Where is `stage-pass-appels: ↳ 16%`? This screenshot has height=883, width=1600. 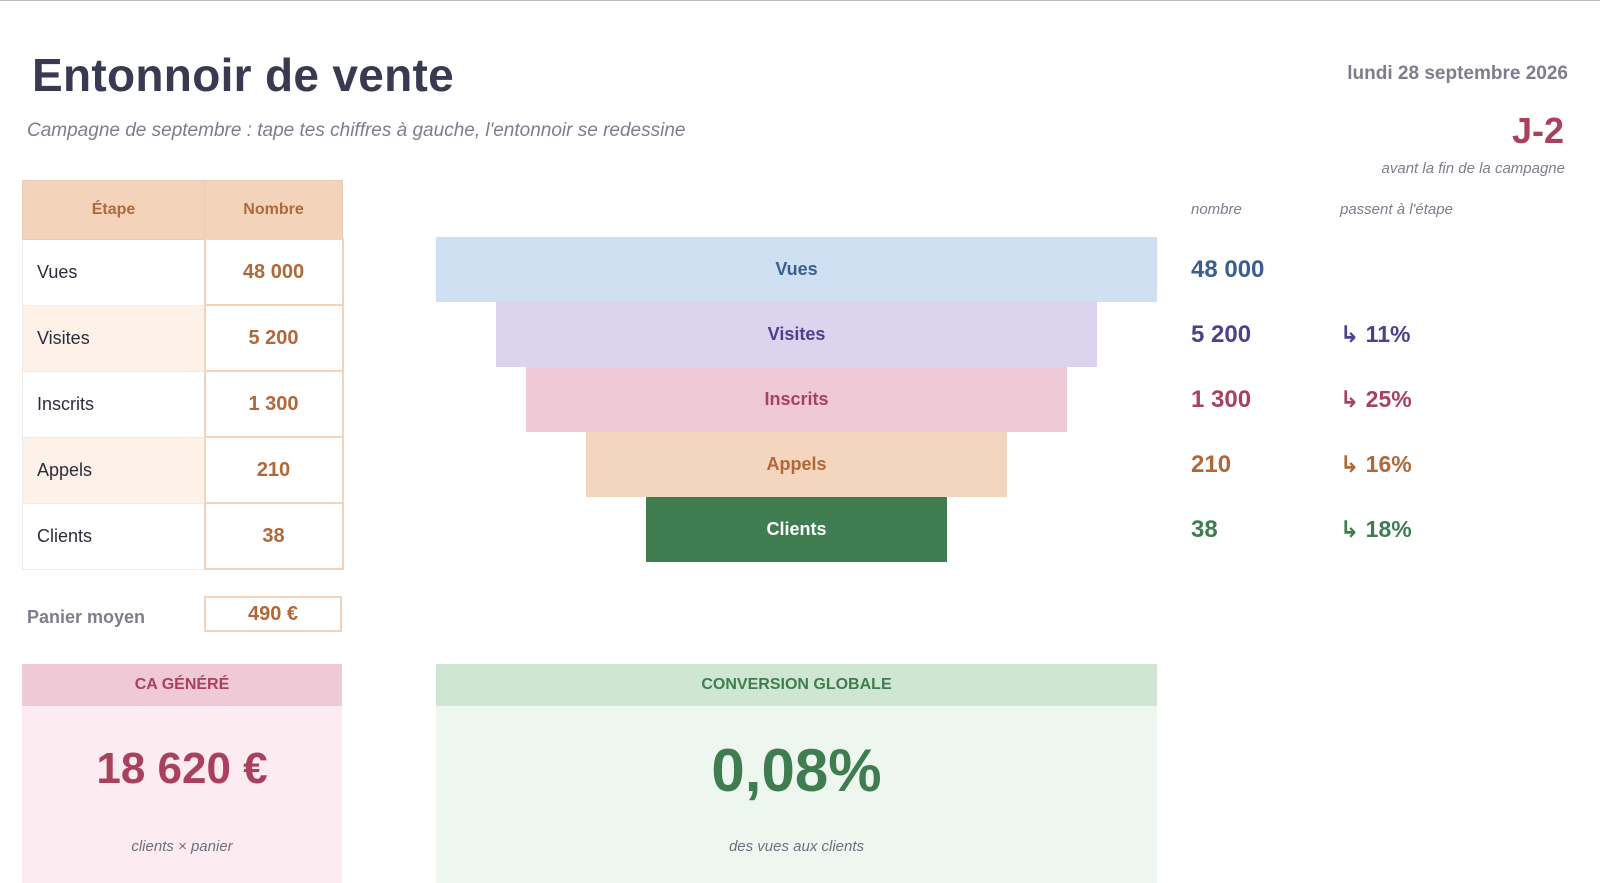
stage-pass-appels: ↳ 16% is located at coordinates (1376, 464).